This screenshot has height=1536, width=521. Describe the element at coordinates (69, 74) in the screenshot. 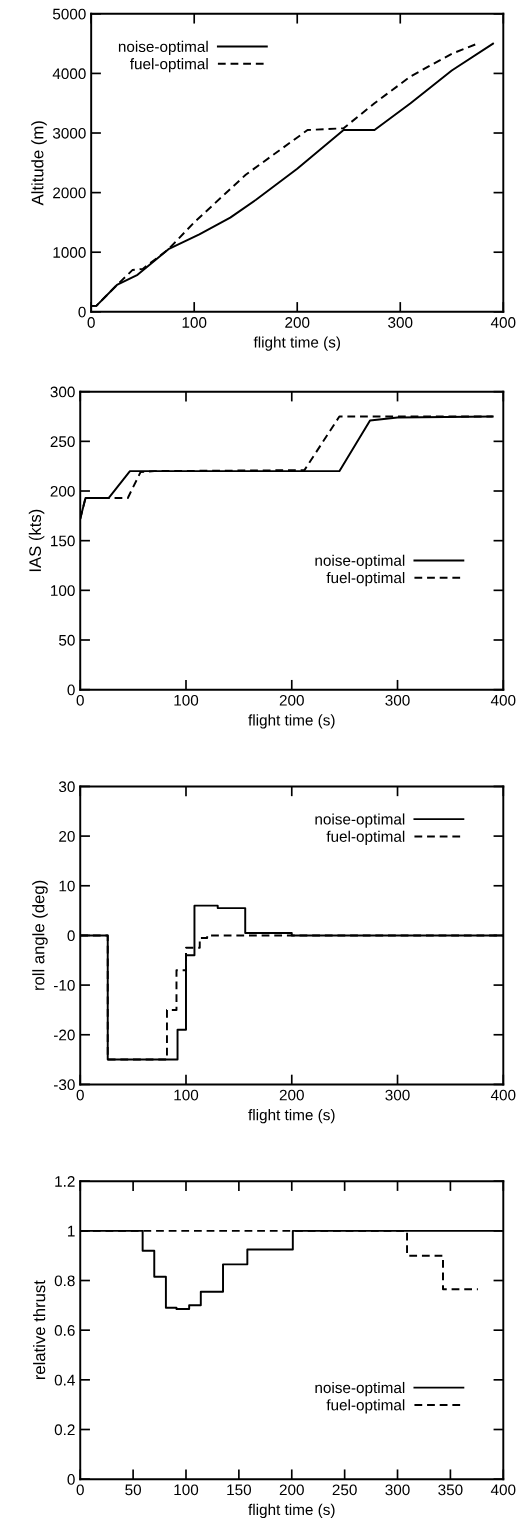

I see `y-tick-label: 4000` at that location.